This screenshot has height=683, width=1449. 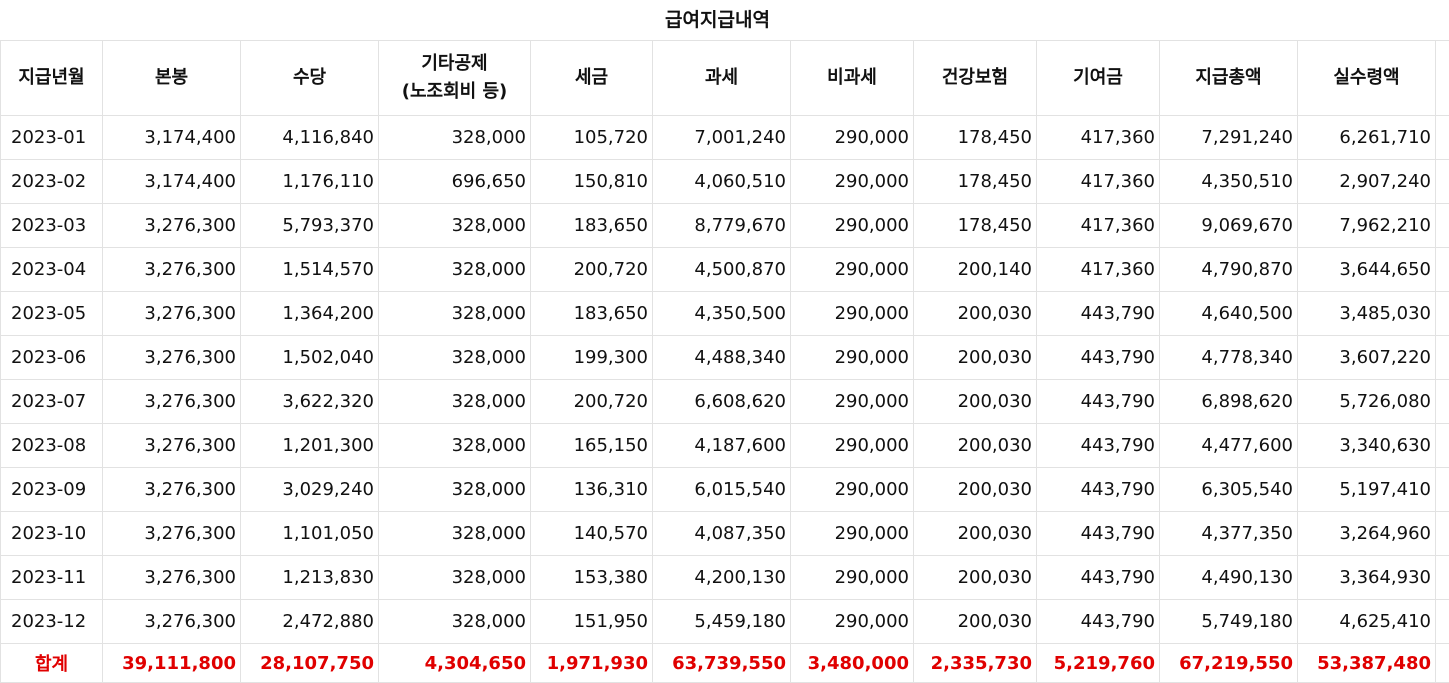 What do you see at coordinates (721, 225) in the screenshot?
I see `amount-cell: 8,779,670` at bounding box center [721, 225].